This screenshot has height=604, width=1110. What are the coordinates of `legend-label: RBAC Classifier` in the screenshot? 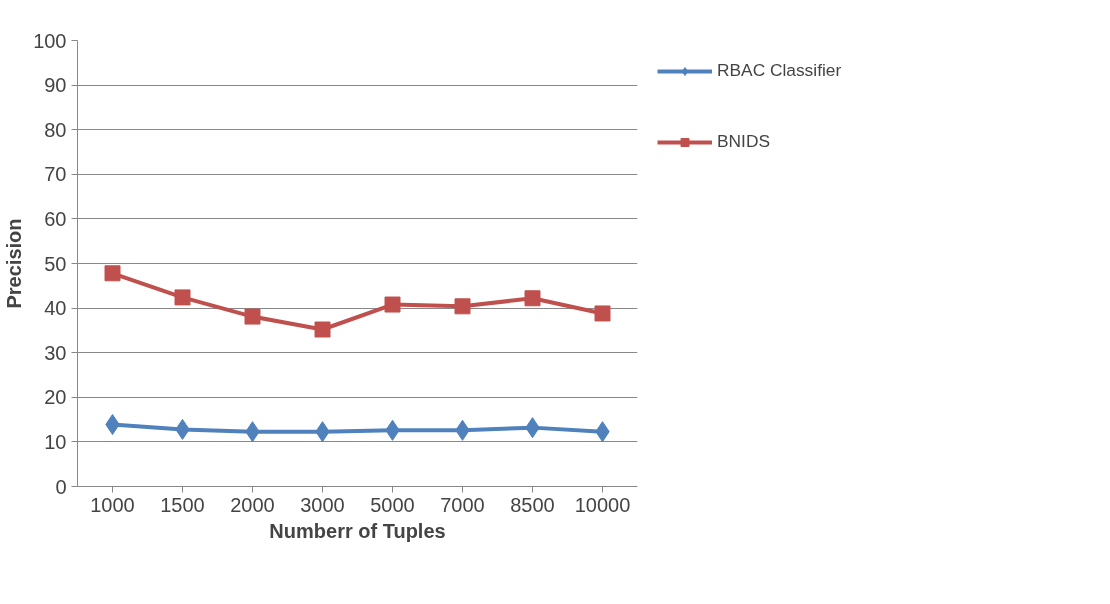 It's located at (779, 70).